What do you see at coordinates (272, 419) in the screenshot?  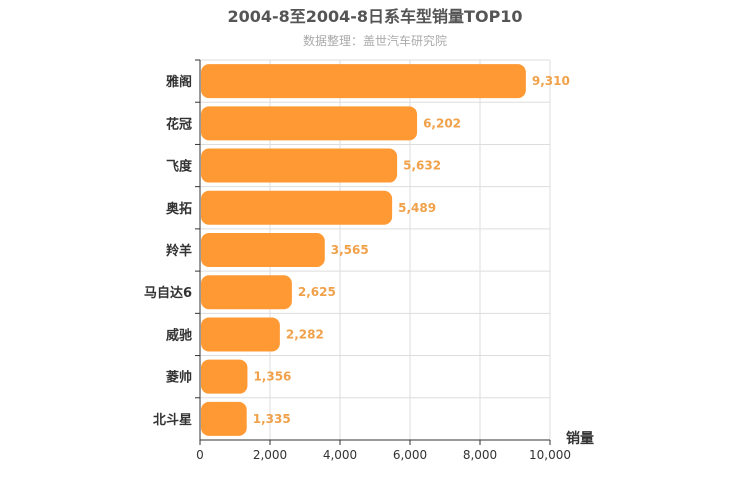 I see `data-label: 1,335` at bounding box center [272, 419].